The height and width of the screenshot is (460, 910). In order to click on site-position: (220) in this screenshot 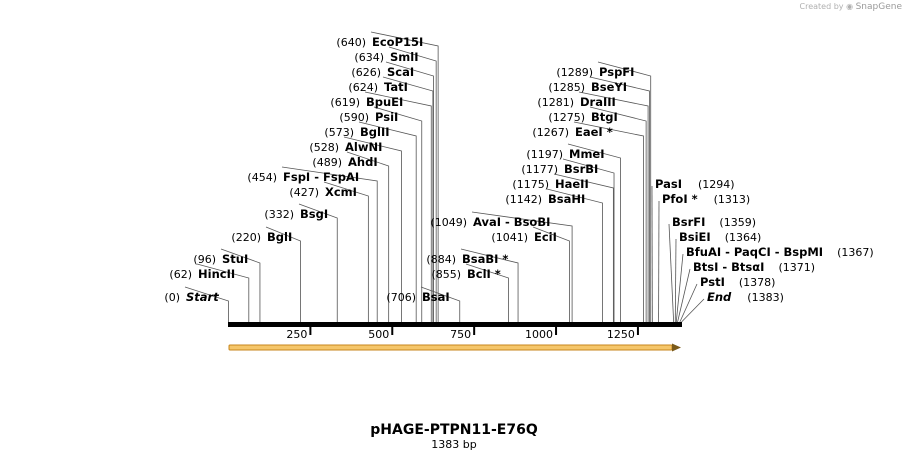, I will do `click(246, 237)`.